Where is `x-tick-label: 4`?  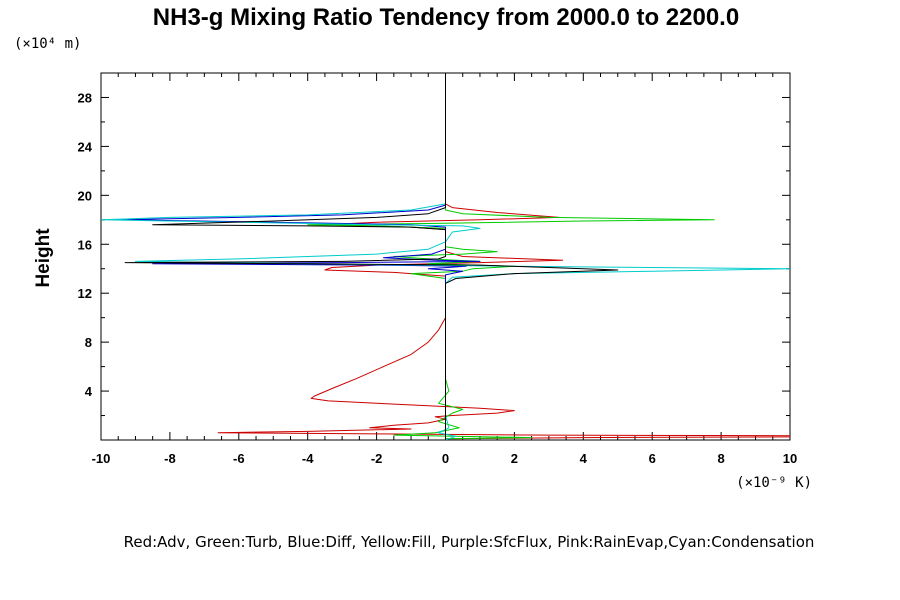 x-tick-label: 4 is located at coordinates (584, 458).